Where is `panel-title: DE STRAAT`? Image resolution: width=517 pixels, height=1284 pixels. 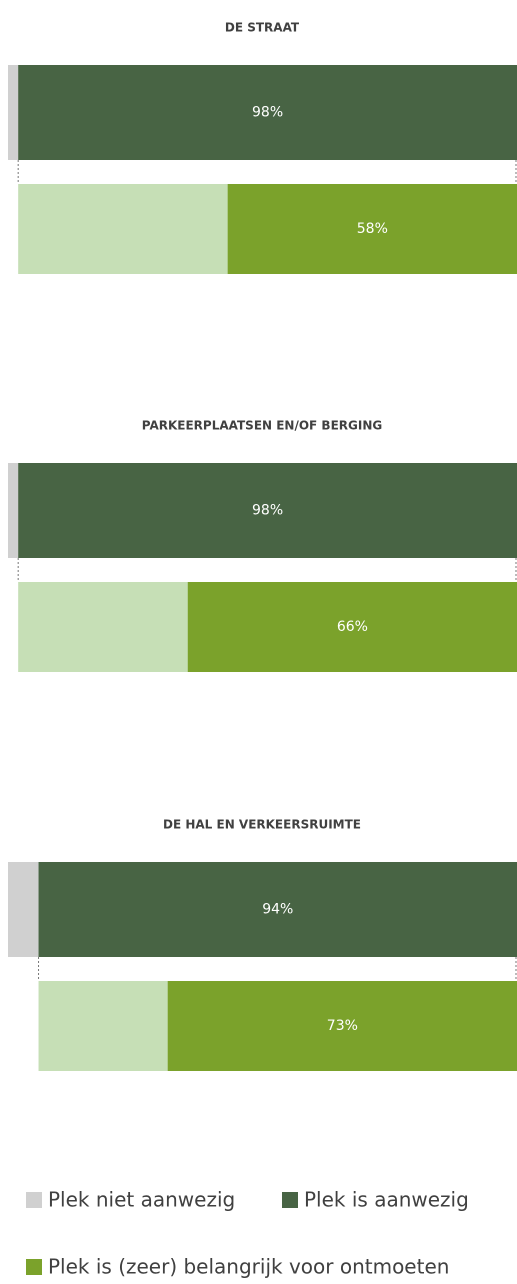 panel-title: DE STRAAT is located at coordinates (262, 28).